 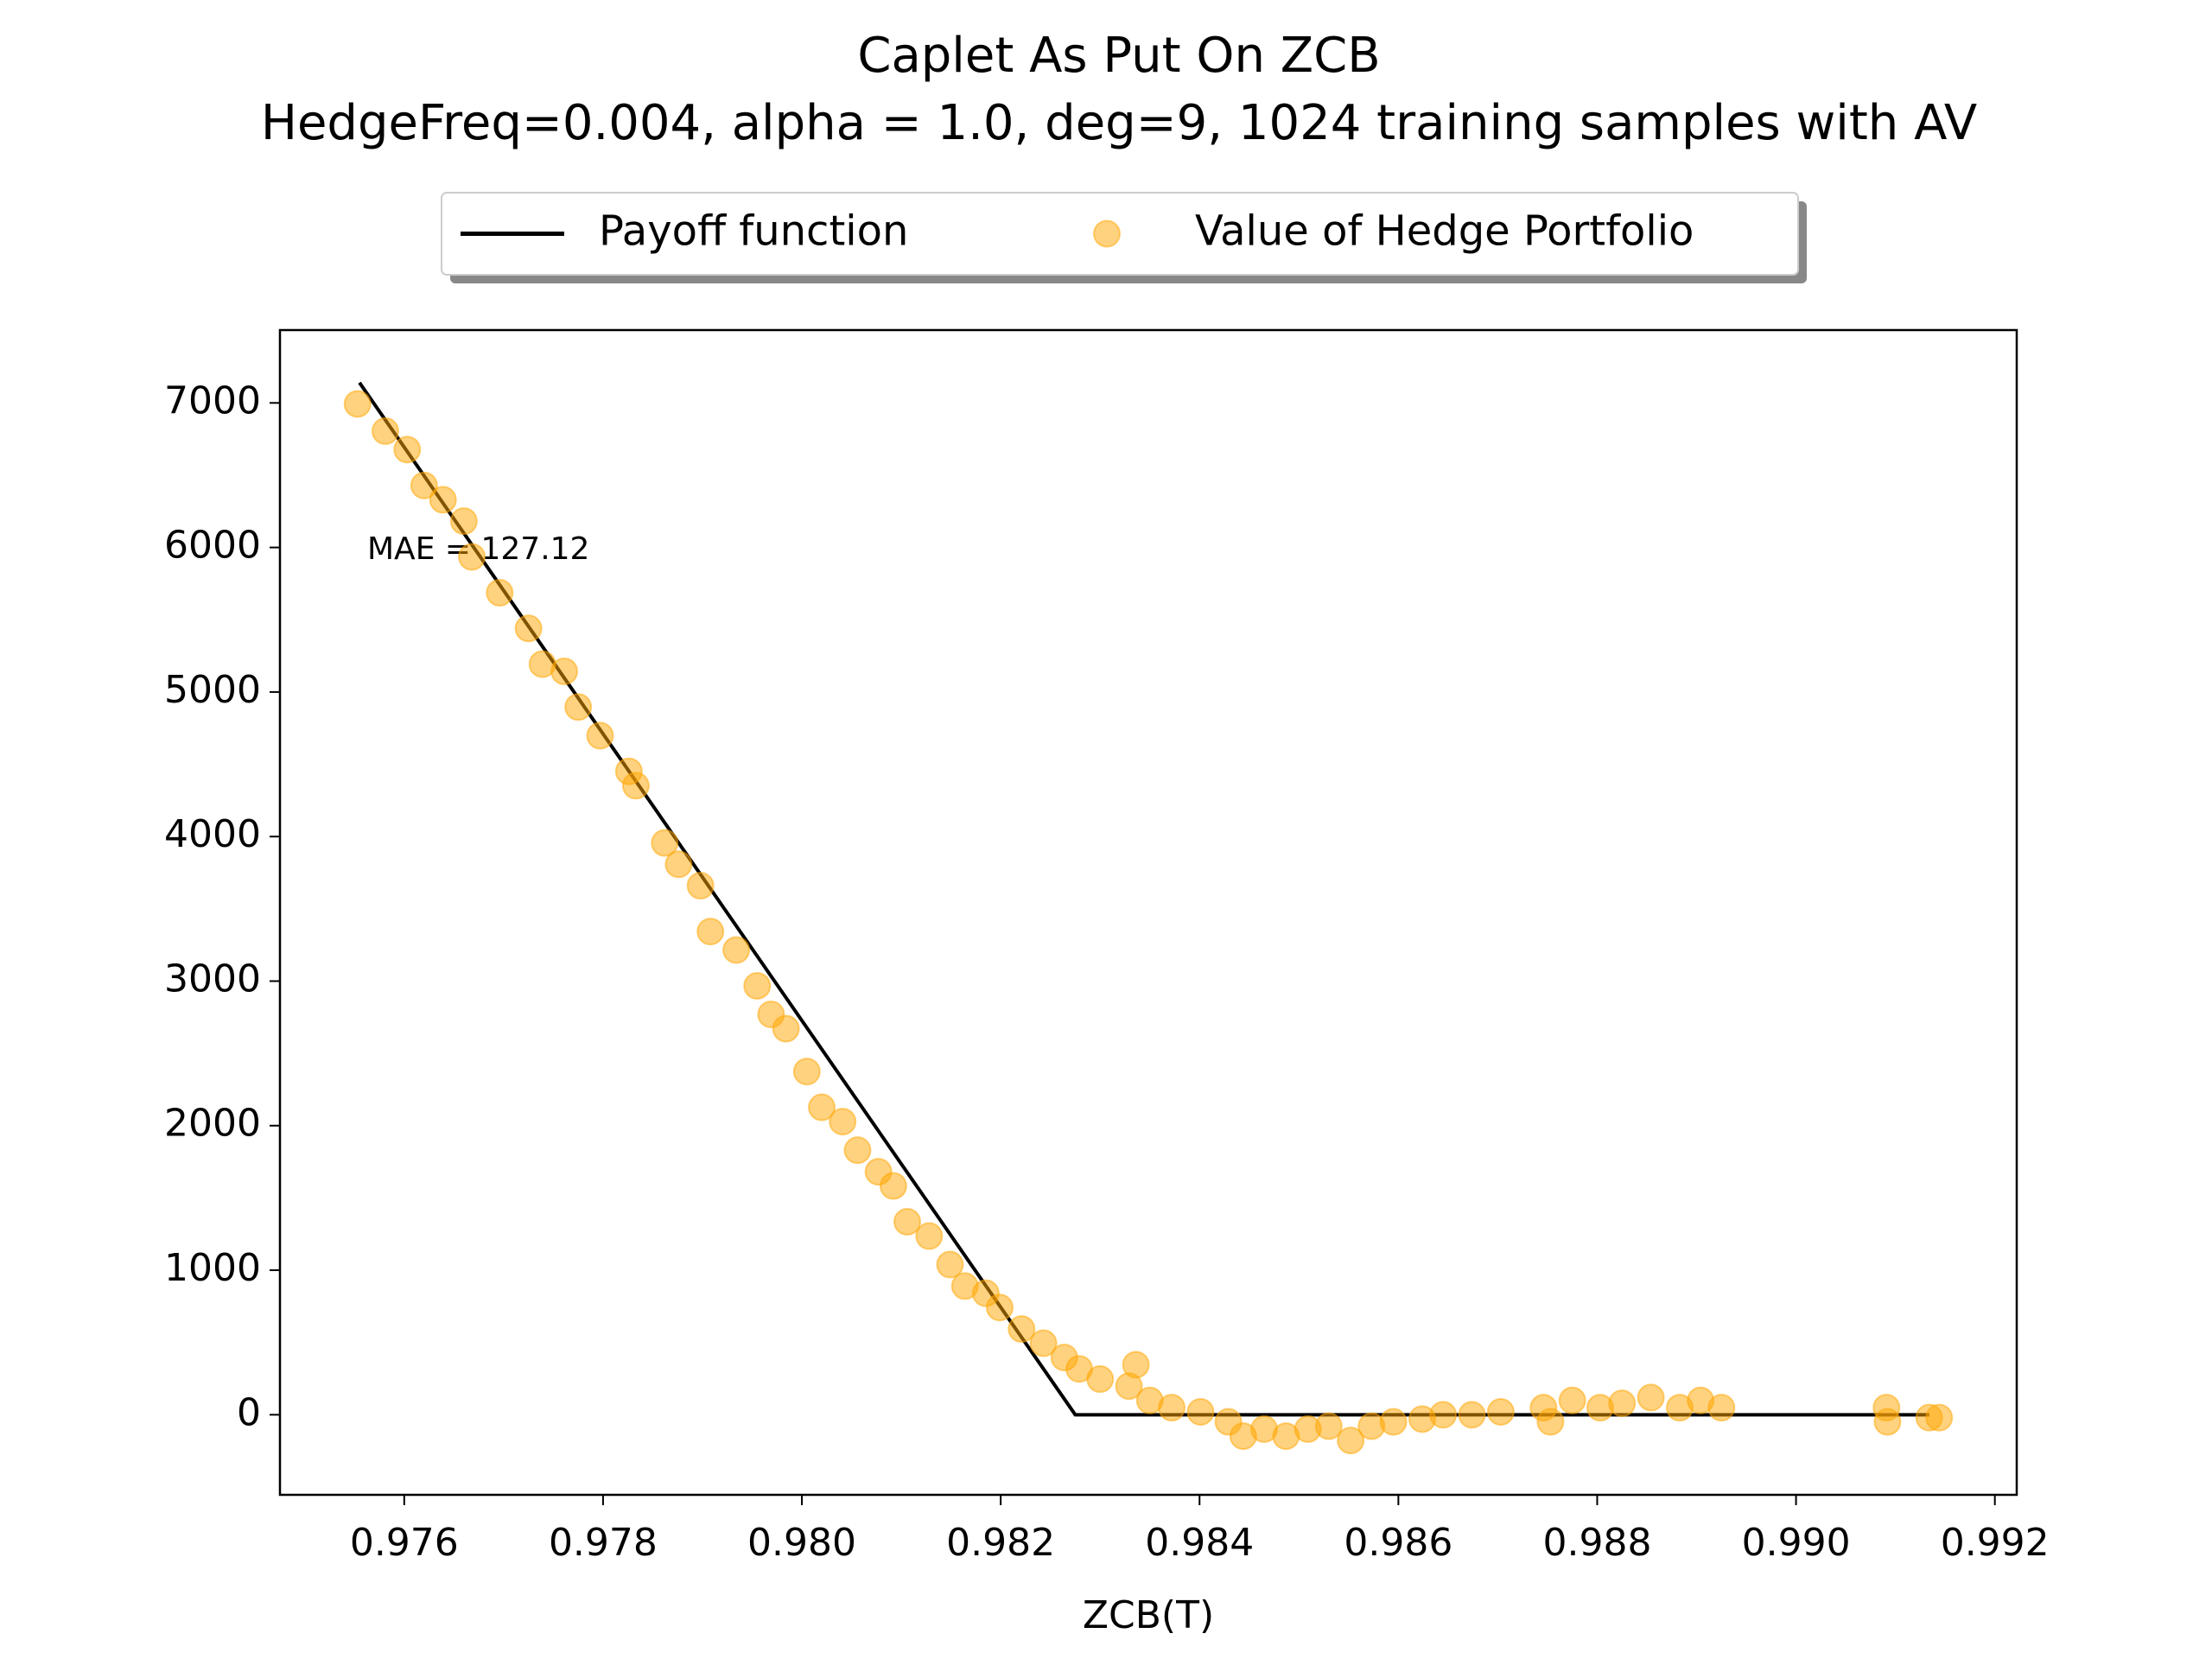 I want to click on y-tick-label: 5000, so click(x=212, y=690).